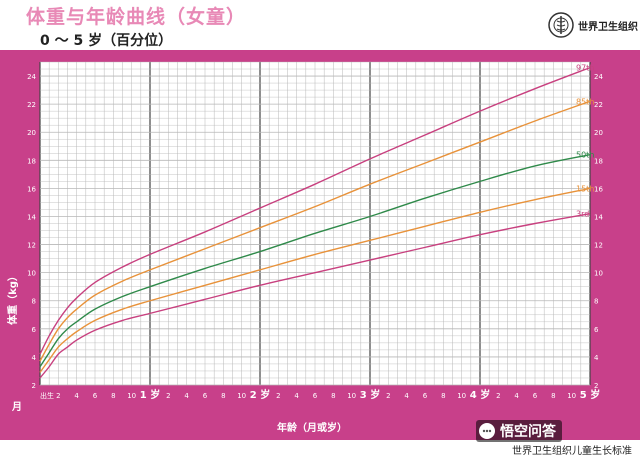  What do you see at coordinates (34, 330) in the screenshot?
I see `y-tick-label-left: 6` at bounding box center [34, 330].